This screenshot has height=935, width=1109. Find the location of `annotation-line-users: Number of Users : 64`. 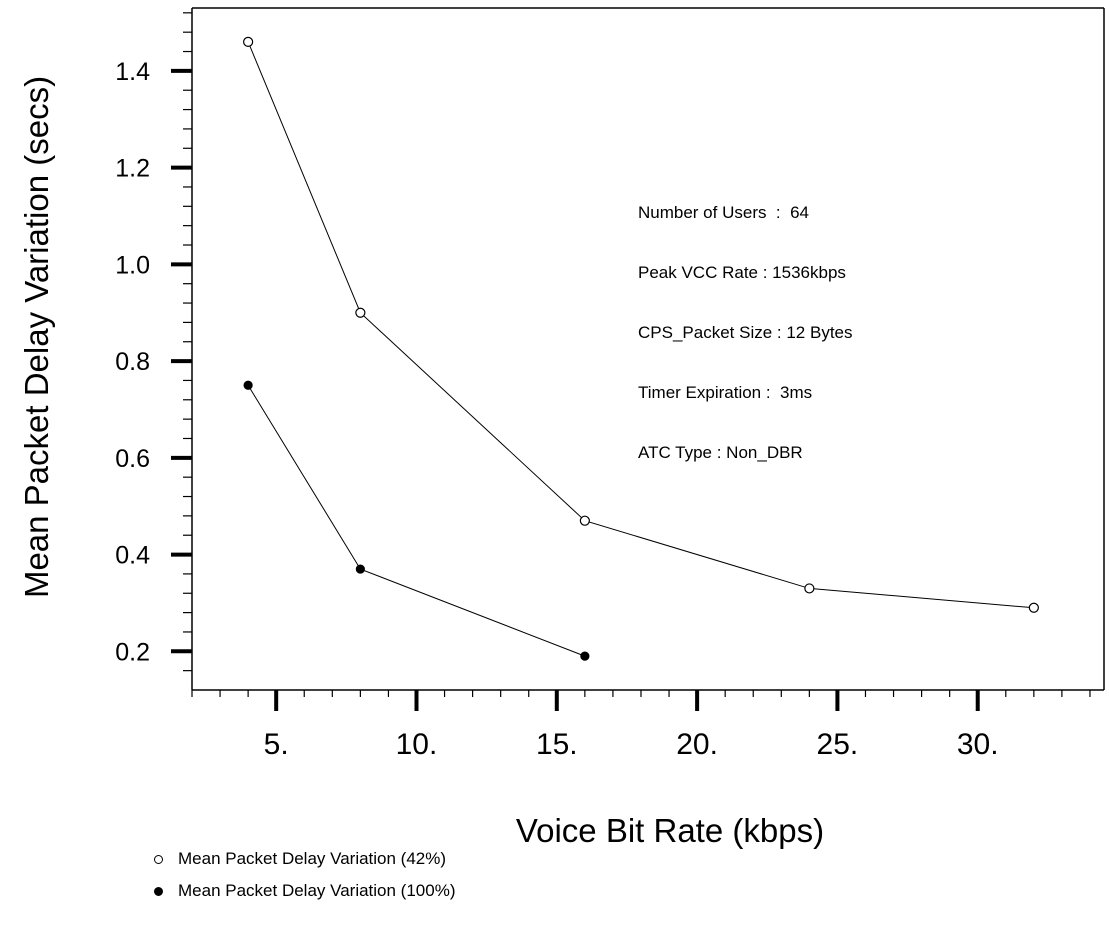

annotation-line-users: Number of Users : 64 is located at coordinates (724, 212).